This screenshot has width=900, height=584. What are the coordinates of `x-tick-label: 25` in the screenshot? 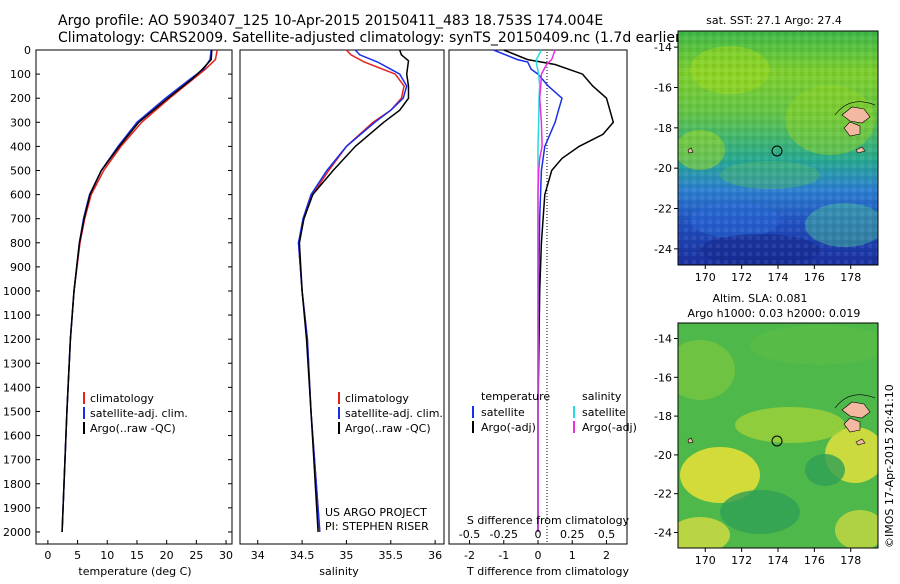 It's located at (196, 555).